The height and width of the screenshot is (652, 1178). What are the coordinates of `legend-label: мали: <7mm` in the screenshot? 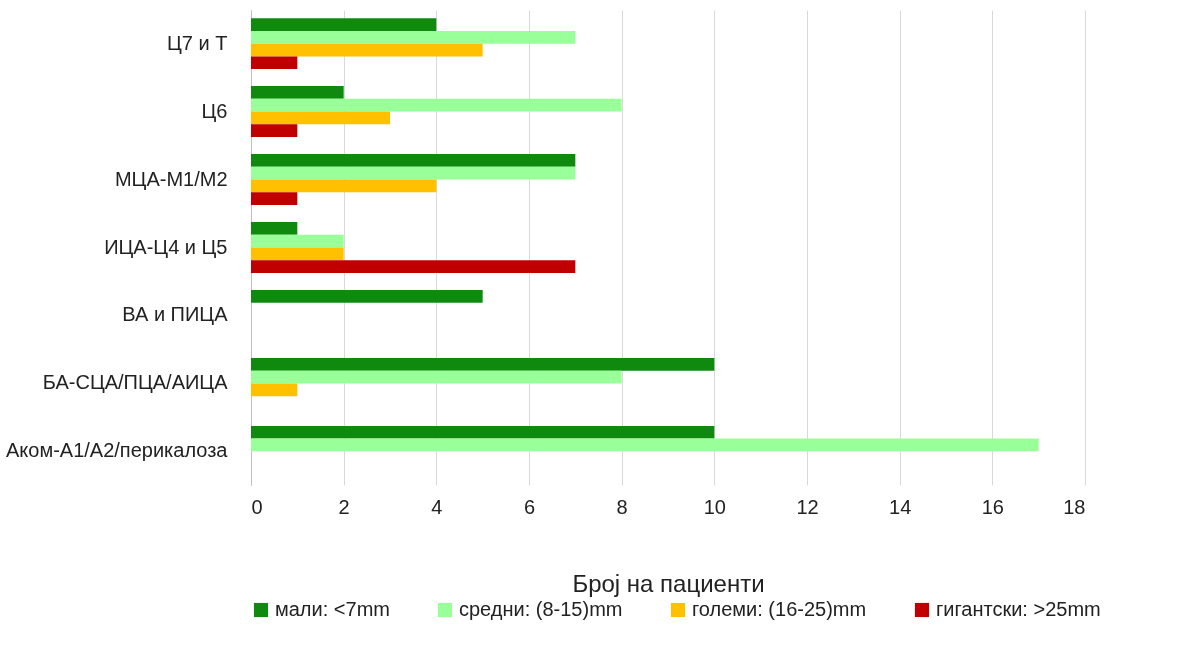 It's located at (332, 609).